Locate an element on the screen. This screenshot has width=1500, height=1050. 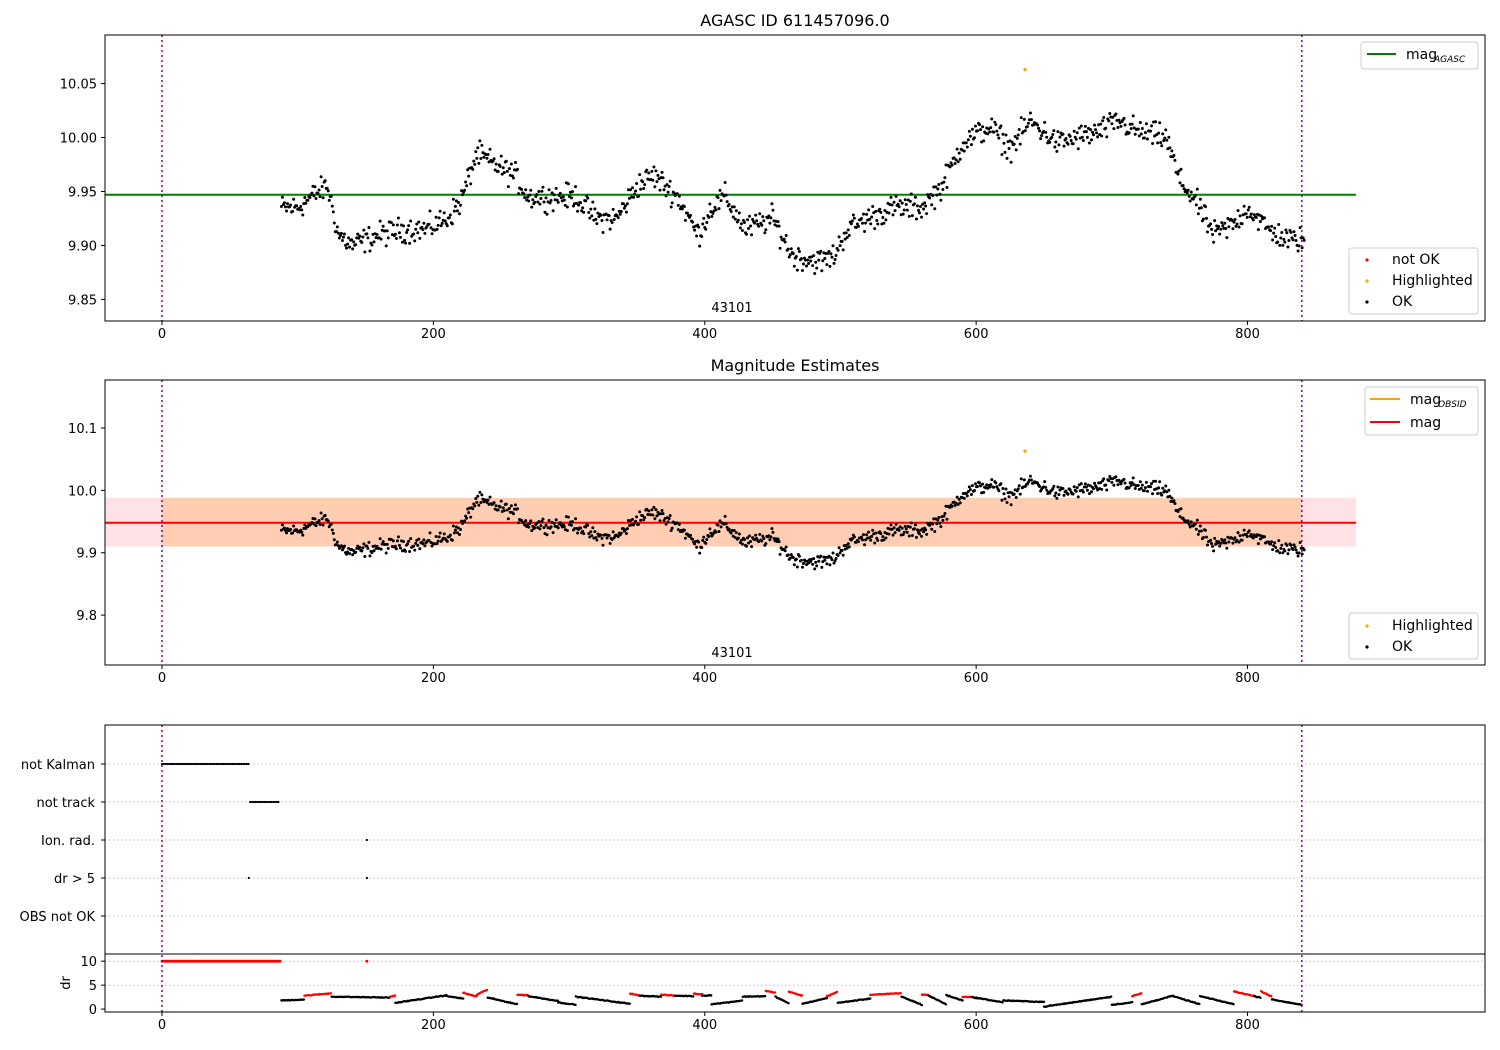
p4-xtick-label: 400 is located at coordinates (704, 1025).